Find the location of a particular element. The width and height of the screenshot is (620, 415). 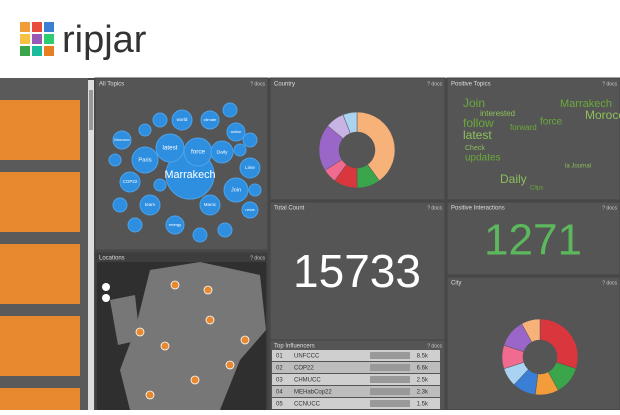

topic-label: Marrakech is located at coordinates (189, 175).